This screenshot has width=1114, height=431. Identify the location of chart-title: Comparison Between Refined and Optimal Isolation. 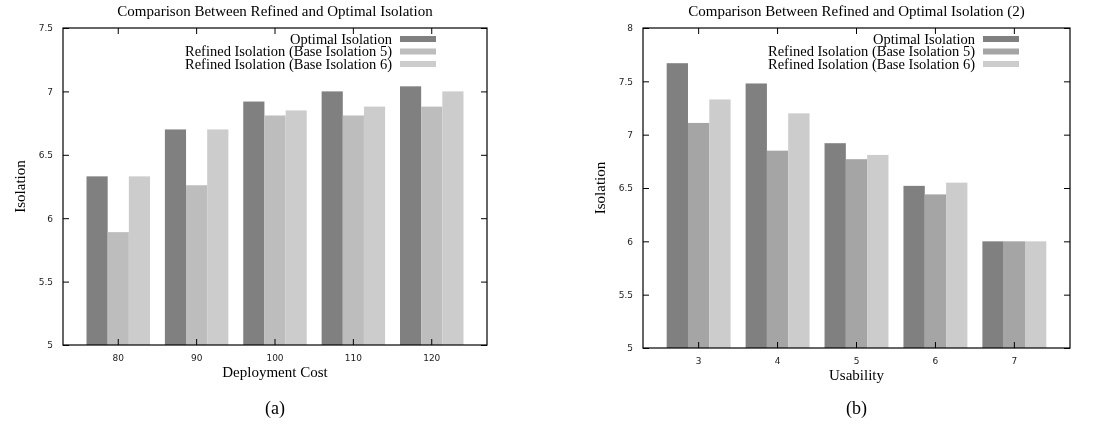
(275, 11).